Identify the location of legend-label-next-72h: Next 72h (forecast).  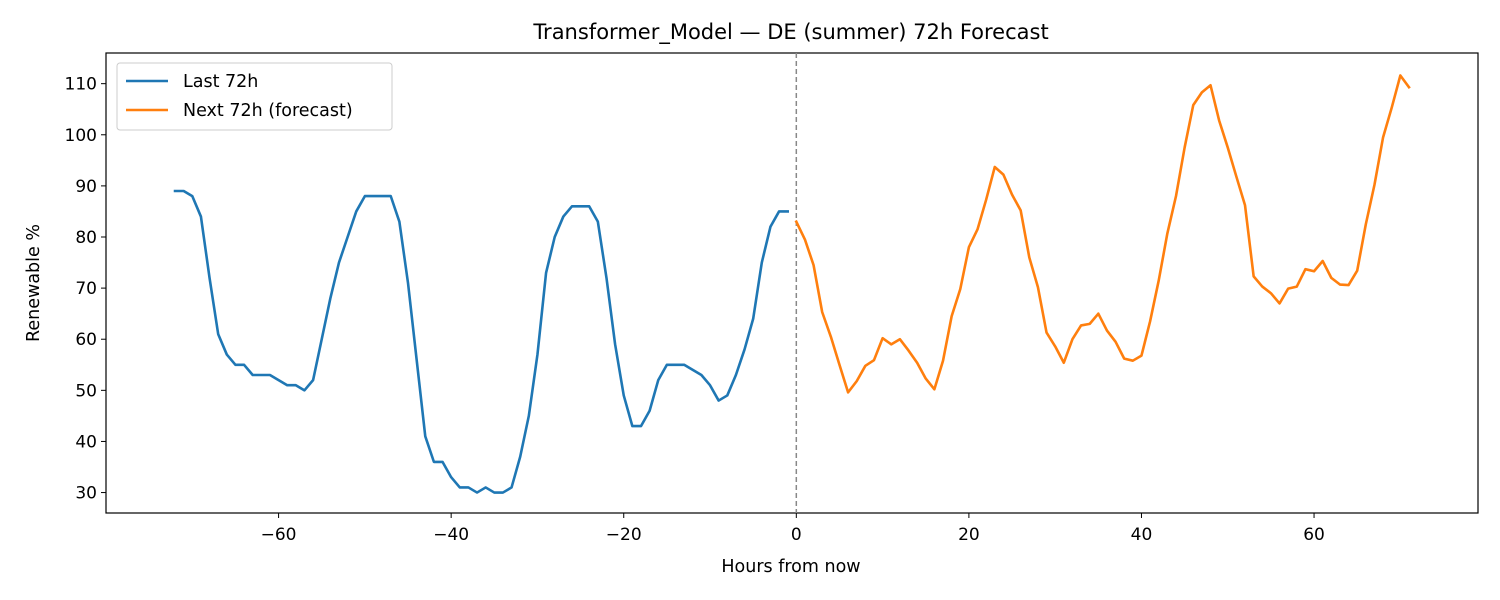
(268, 111).